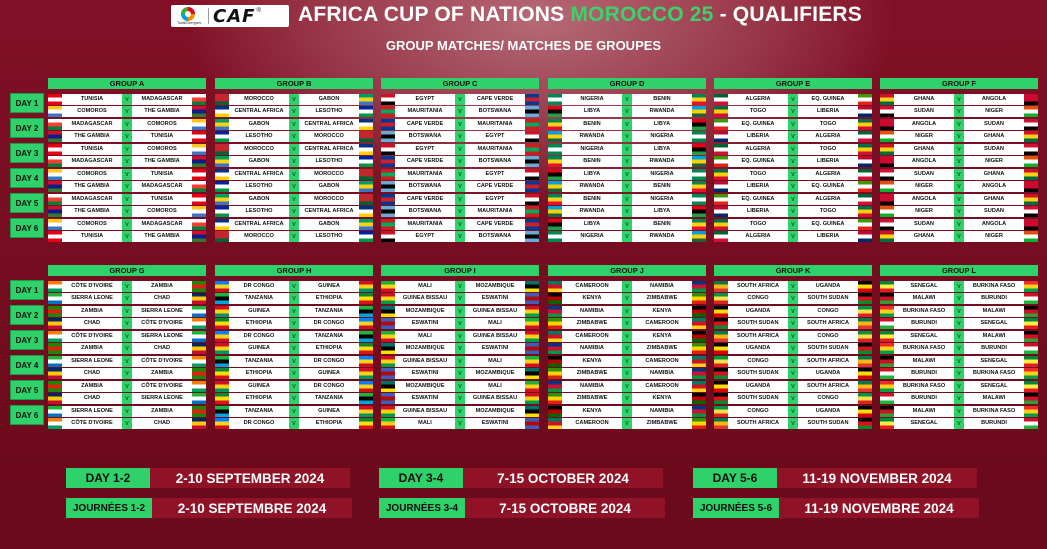 Image resolution: width=1047 pixels, height=549 pixels. I want to click on date-period-label: JOURNÉES 3-4, so click(422, 508).